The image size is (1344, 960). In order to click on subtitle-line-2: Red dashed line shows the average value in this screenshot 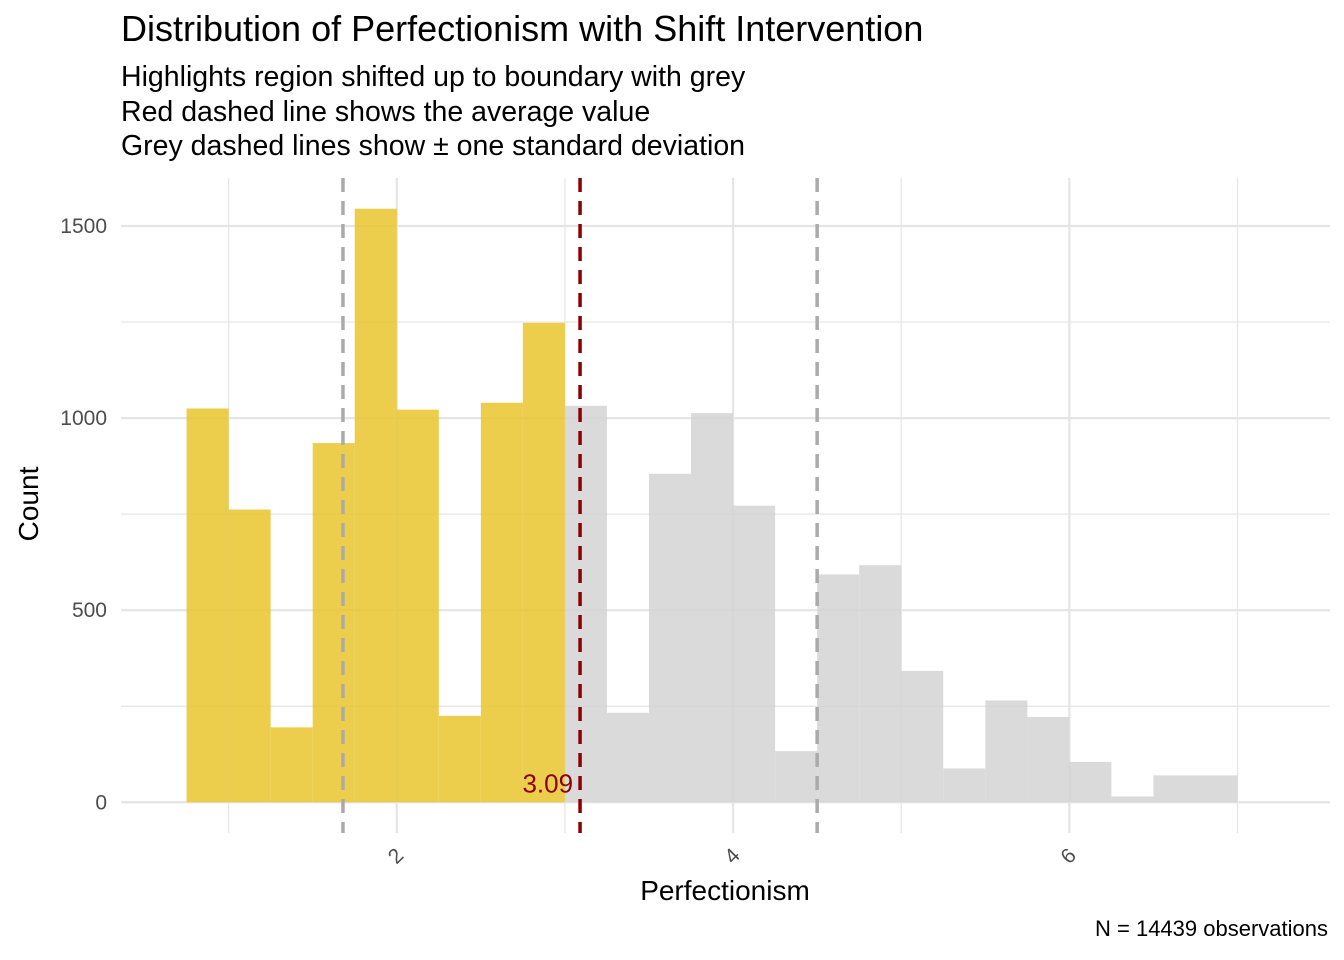, I will do `click(386, 112)`.